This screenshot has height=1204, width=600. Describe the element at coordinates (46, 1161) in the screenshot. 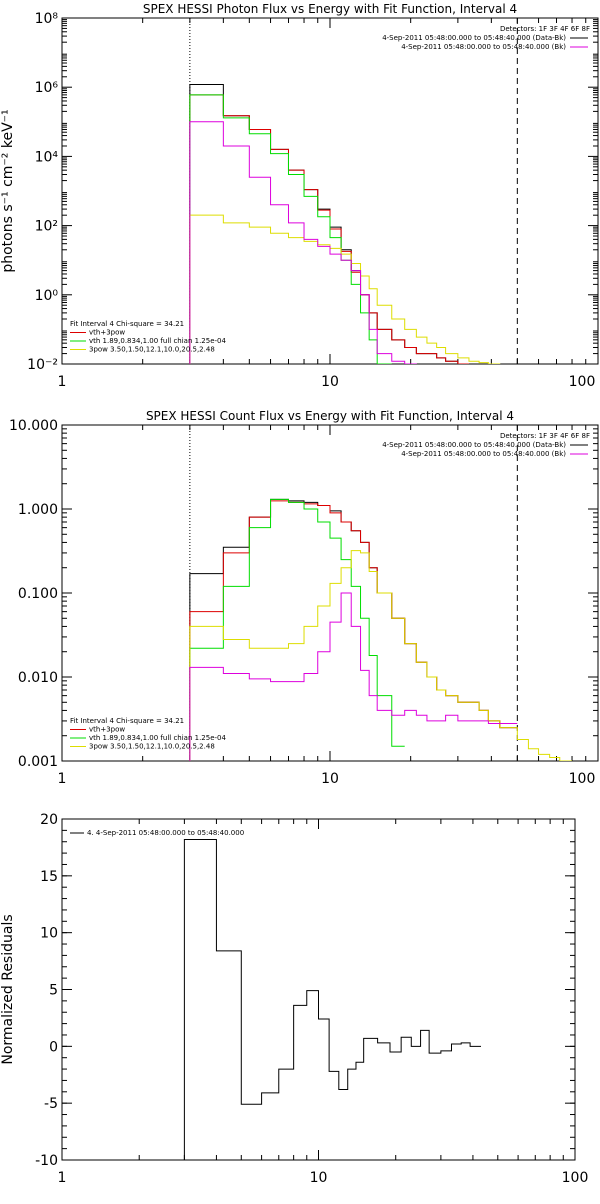

I see `y-tick-label: -10` at that location.